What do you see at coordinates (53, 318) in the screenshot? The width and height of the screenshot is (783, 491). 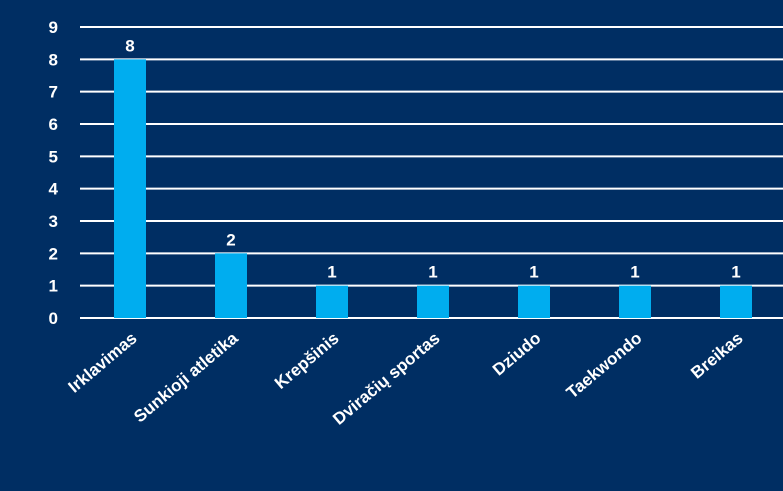 I see `y-tick-label: 0` at bounding box center [53, 318].